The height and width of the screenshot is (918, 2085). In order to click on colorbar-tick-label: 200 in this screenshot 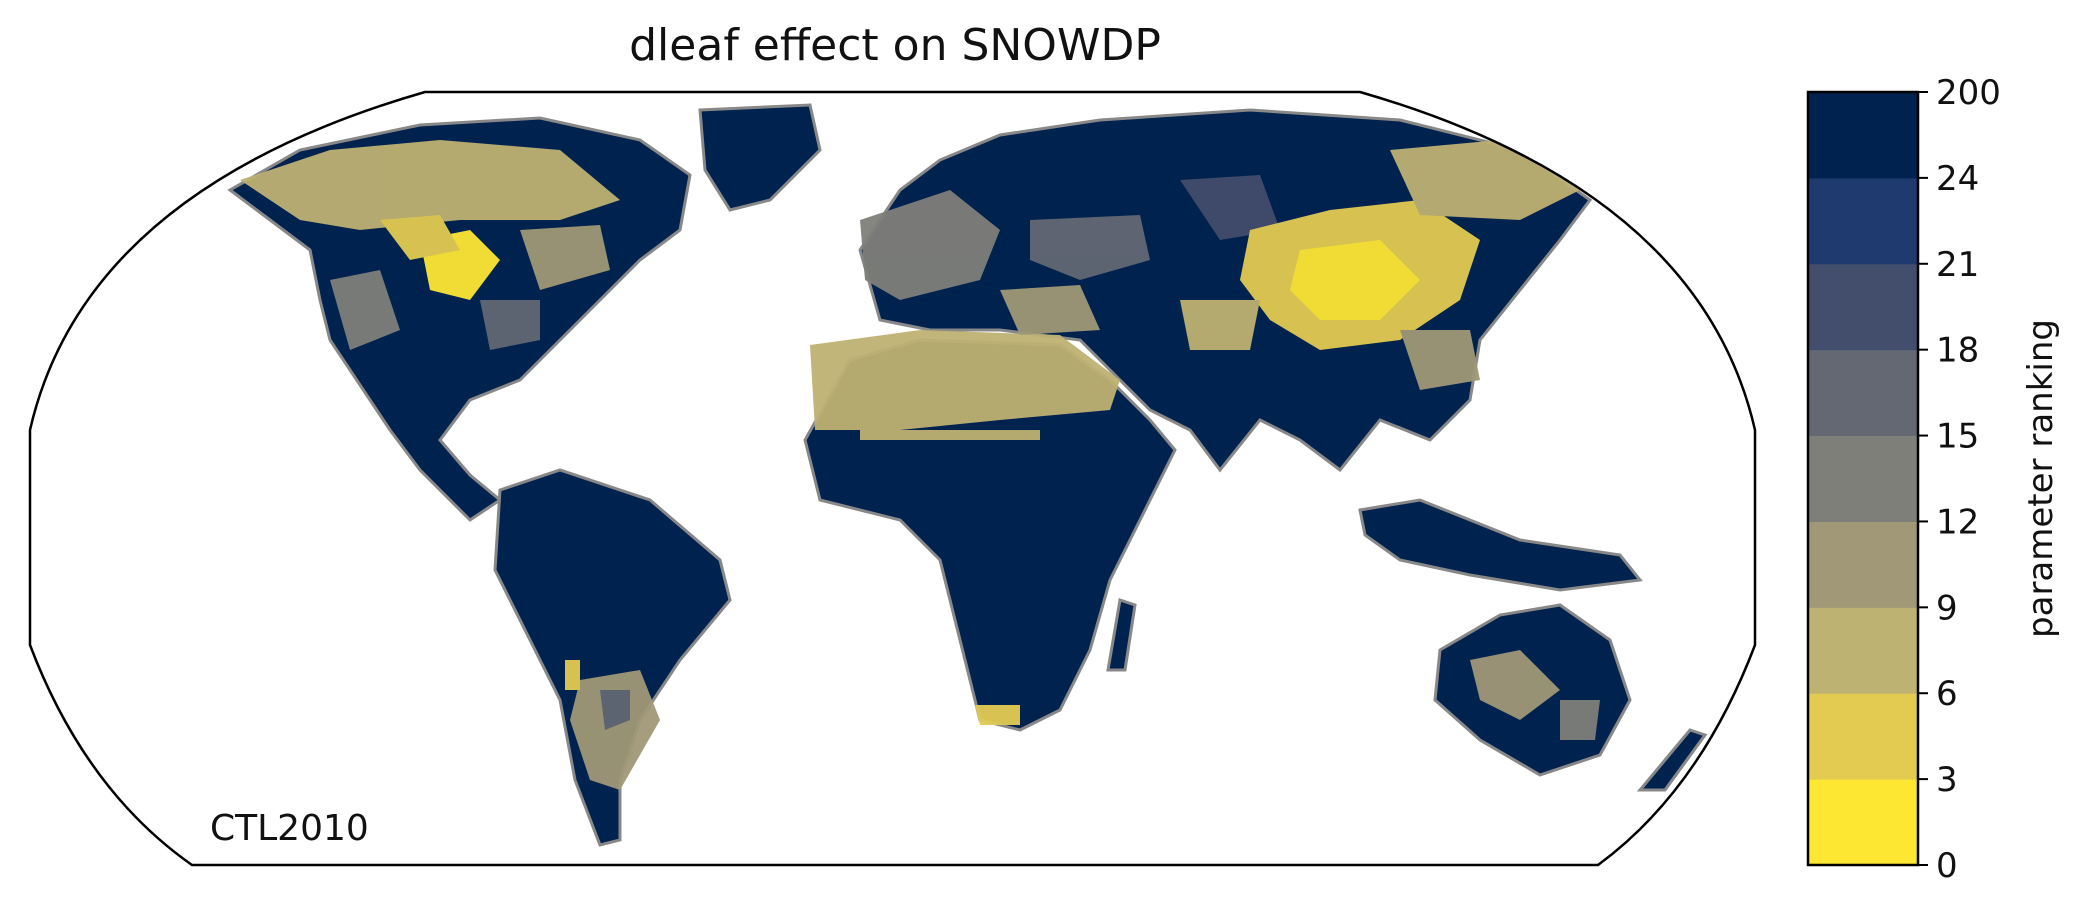, I will do `click(1968, 93)`.